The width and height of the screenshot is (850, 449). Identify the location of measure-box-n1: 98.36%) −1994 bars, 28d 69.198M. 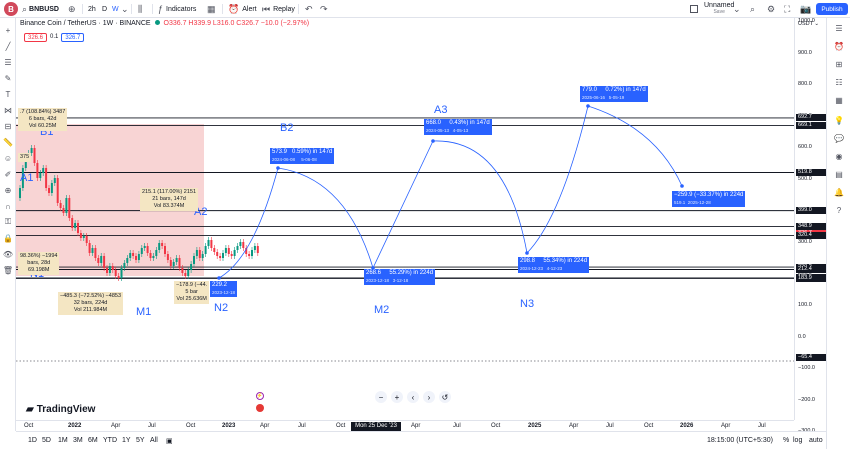
(39, 263).